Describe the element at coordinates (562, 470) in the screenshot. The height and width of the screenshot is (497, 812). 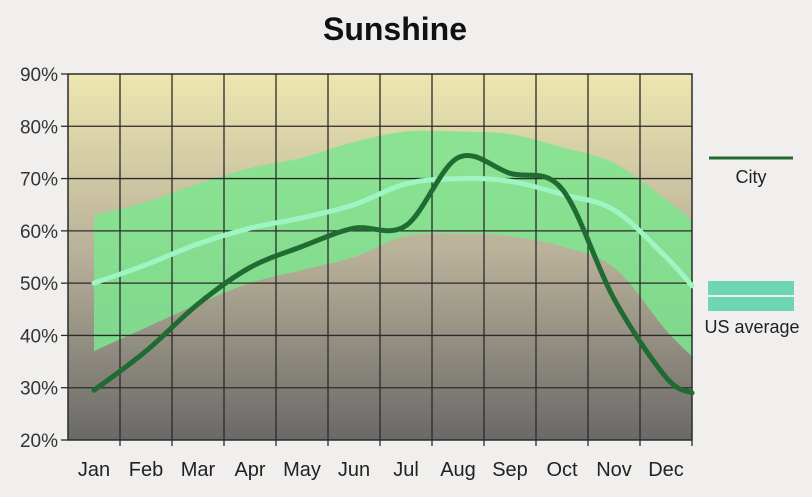
I see `x-tick-label: Oct` at that location.